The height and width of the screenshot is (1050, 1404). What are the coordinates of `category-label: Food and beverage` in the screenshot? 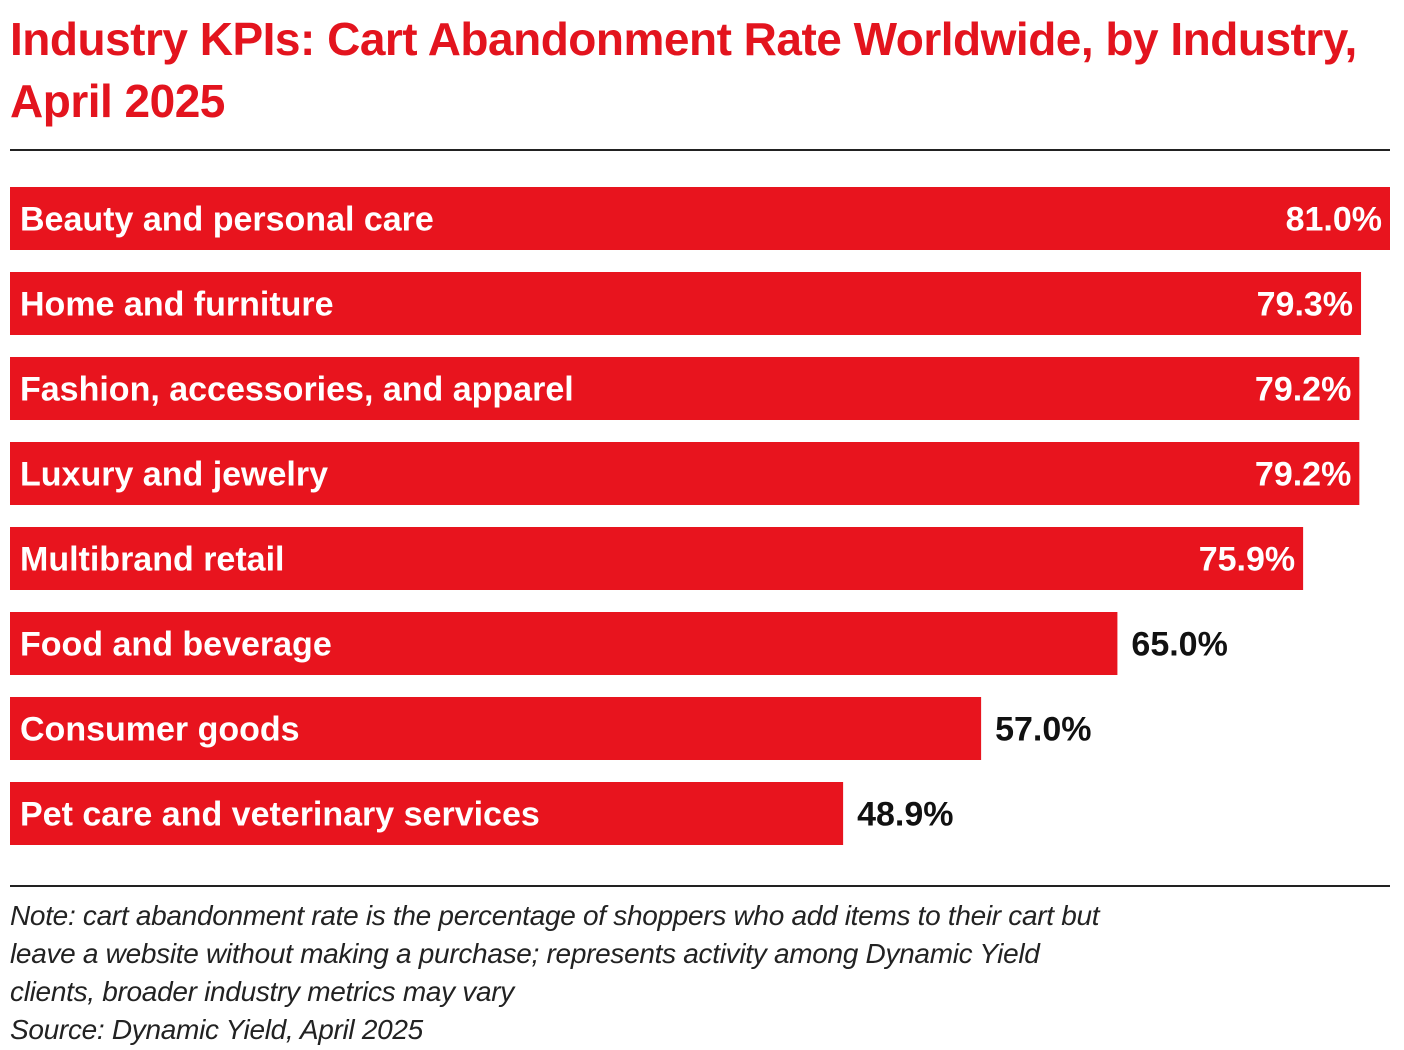 It's located at (176, 645).